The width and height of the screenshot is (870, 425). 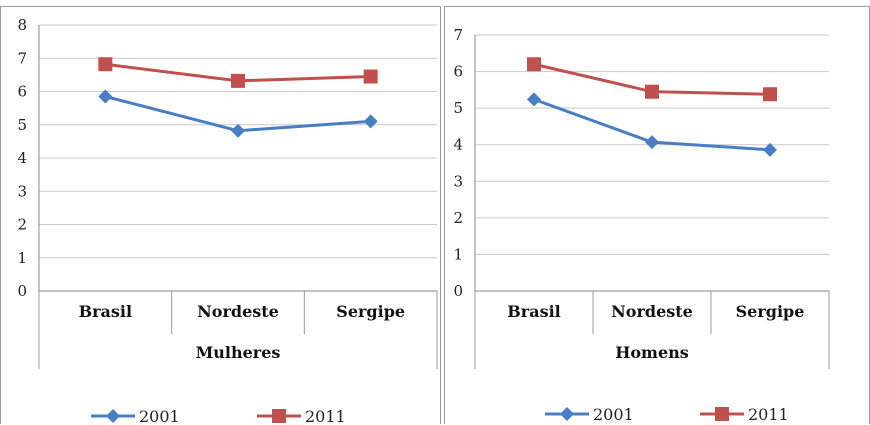 What do you see at coordinates (652, 352) in the screenshot?
I see `group-label: Homens` at bounding box center [652, 352].